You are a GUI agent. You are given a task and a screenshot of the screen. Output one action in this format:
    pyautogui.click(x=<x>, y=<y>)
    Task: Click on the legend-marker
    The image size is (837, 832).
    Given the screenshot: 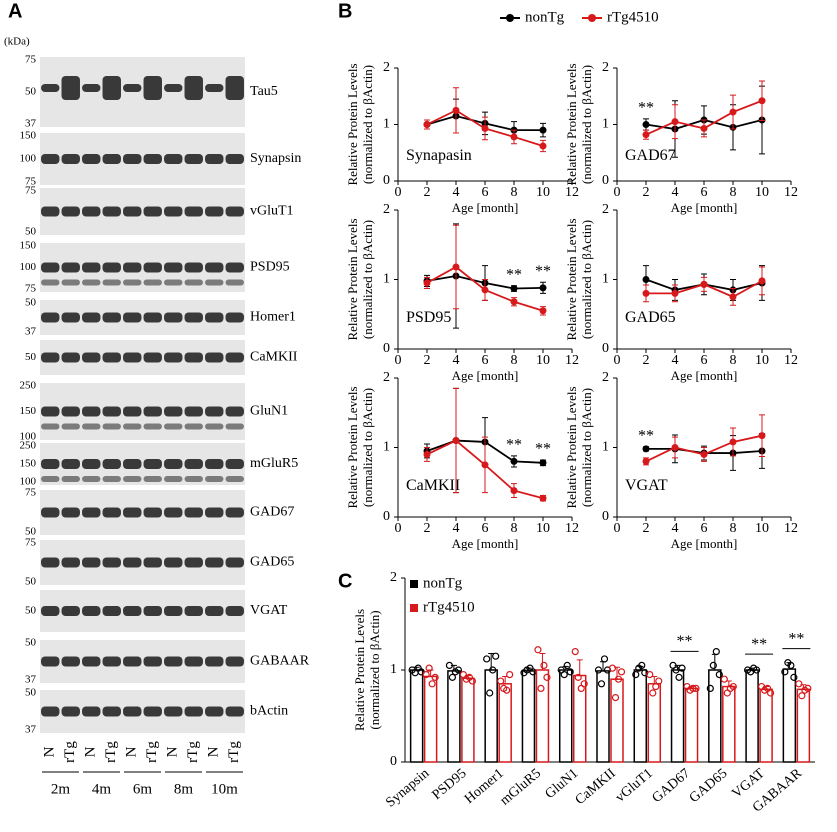 What is the action you would take?
    pyautogui.click(x=592, y=18)
    